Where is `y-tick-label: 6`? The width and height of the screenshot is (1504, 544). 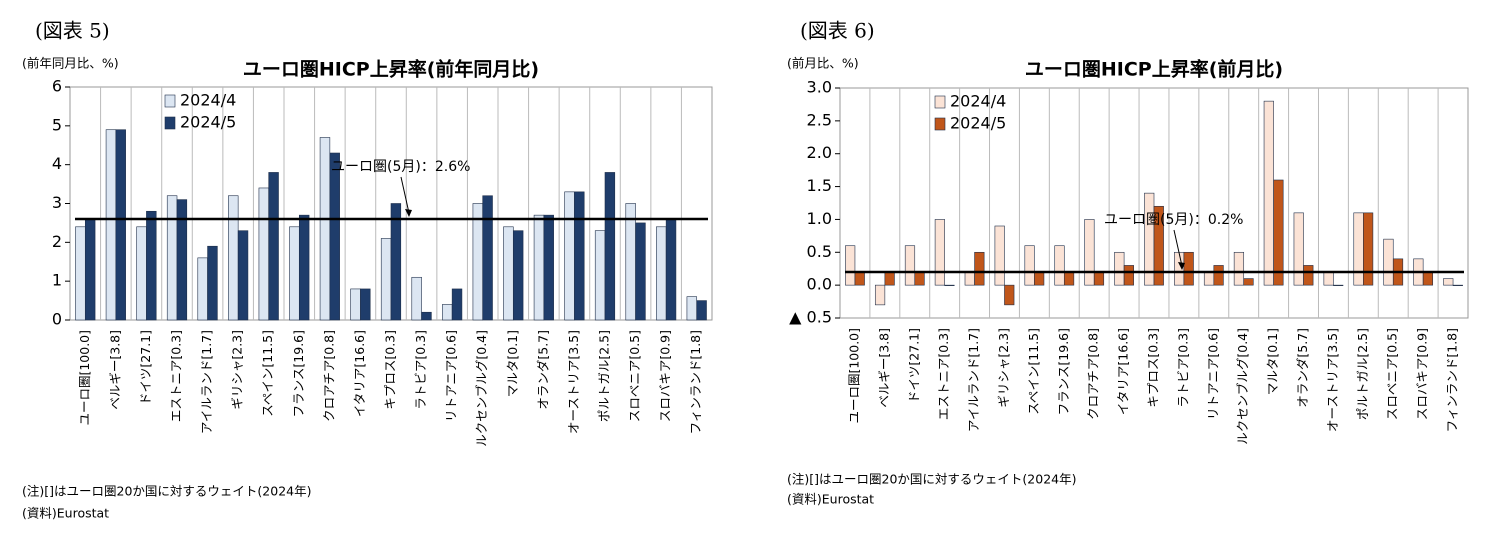 y-tick-label: 6 is located at coordinates (57, 86).